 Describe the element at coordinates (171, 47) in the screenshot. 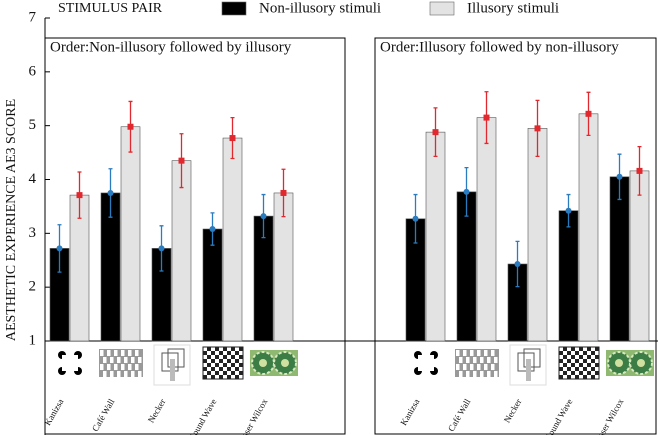

I see `panel-title: Order:Non-illusory followed by illusory` at that location.